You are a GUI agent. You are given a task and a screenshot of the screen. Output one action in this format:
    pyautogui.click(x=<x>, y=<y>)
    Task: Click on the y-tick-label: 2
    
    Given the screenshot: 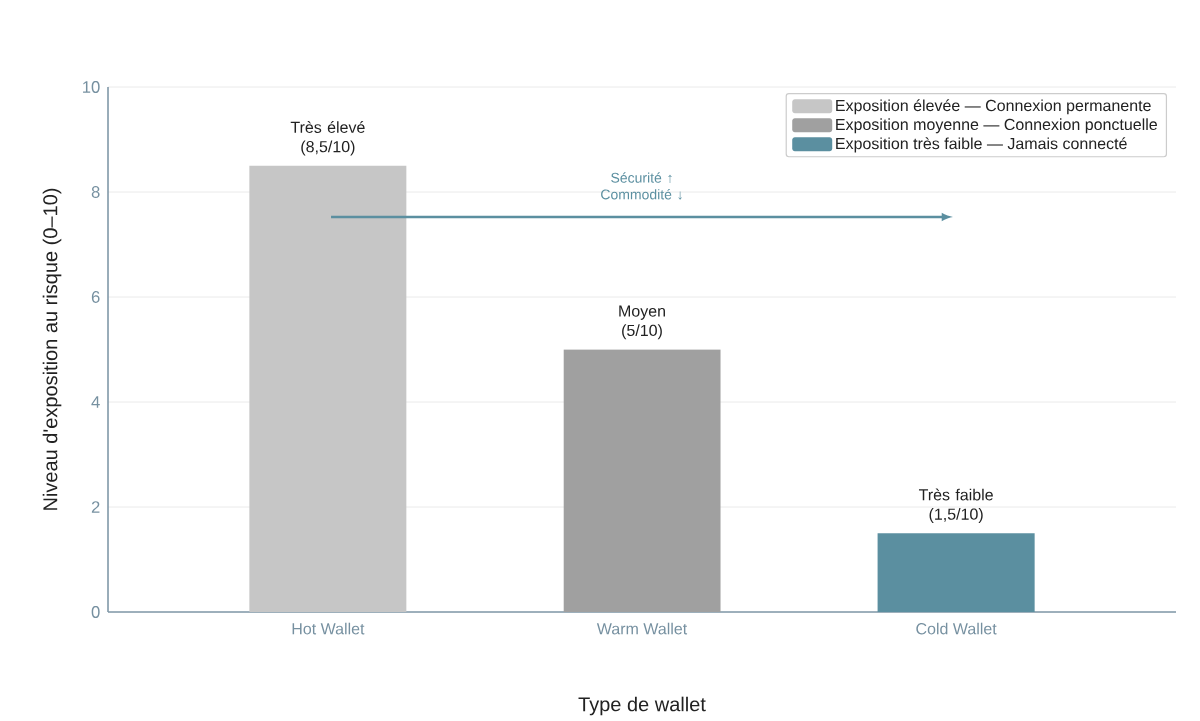 What is the action you would take?
    pyautogui.click(x=95, y=507)
    